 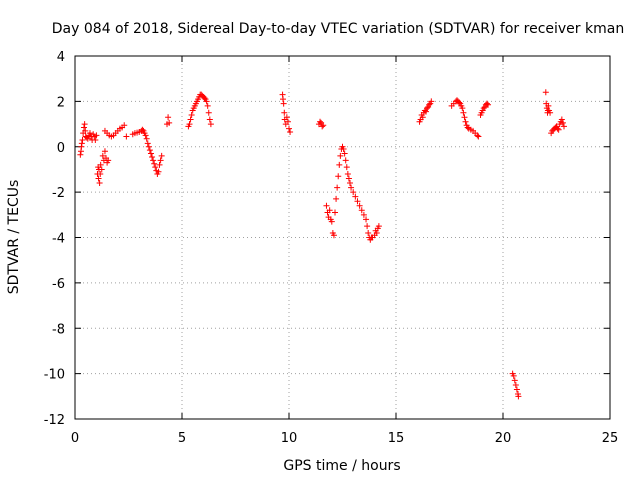 I want to click on x-tick-label: 20, so click(x=503, y=438).